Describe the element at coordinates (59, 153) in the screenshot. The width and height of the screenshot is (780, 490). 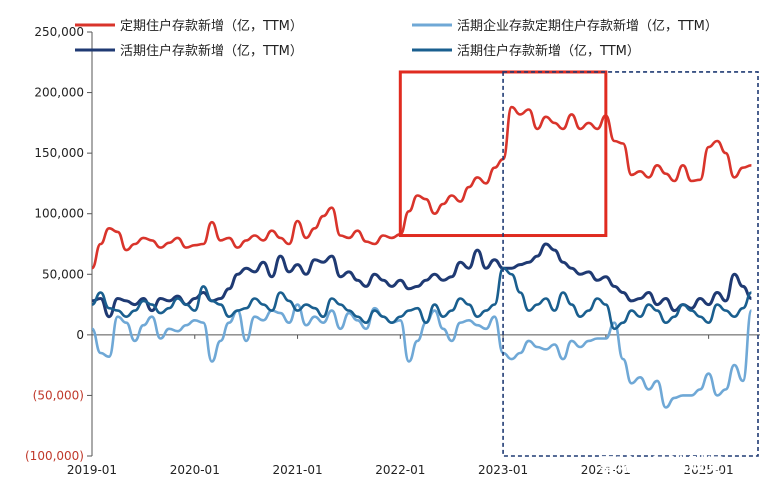
I see `y-tick-label: 150,000` at that location.